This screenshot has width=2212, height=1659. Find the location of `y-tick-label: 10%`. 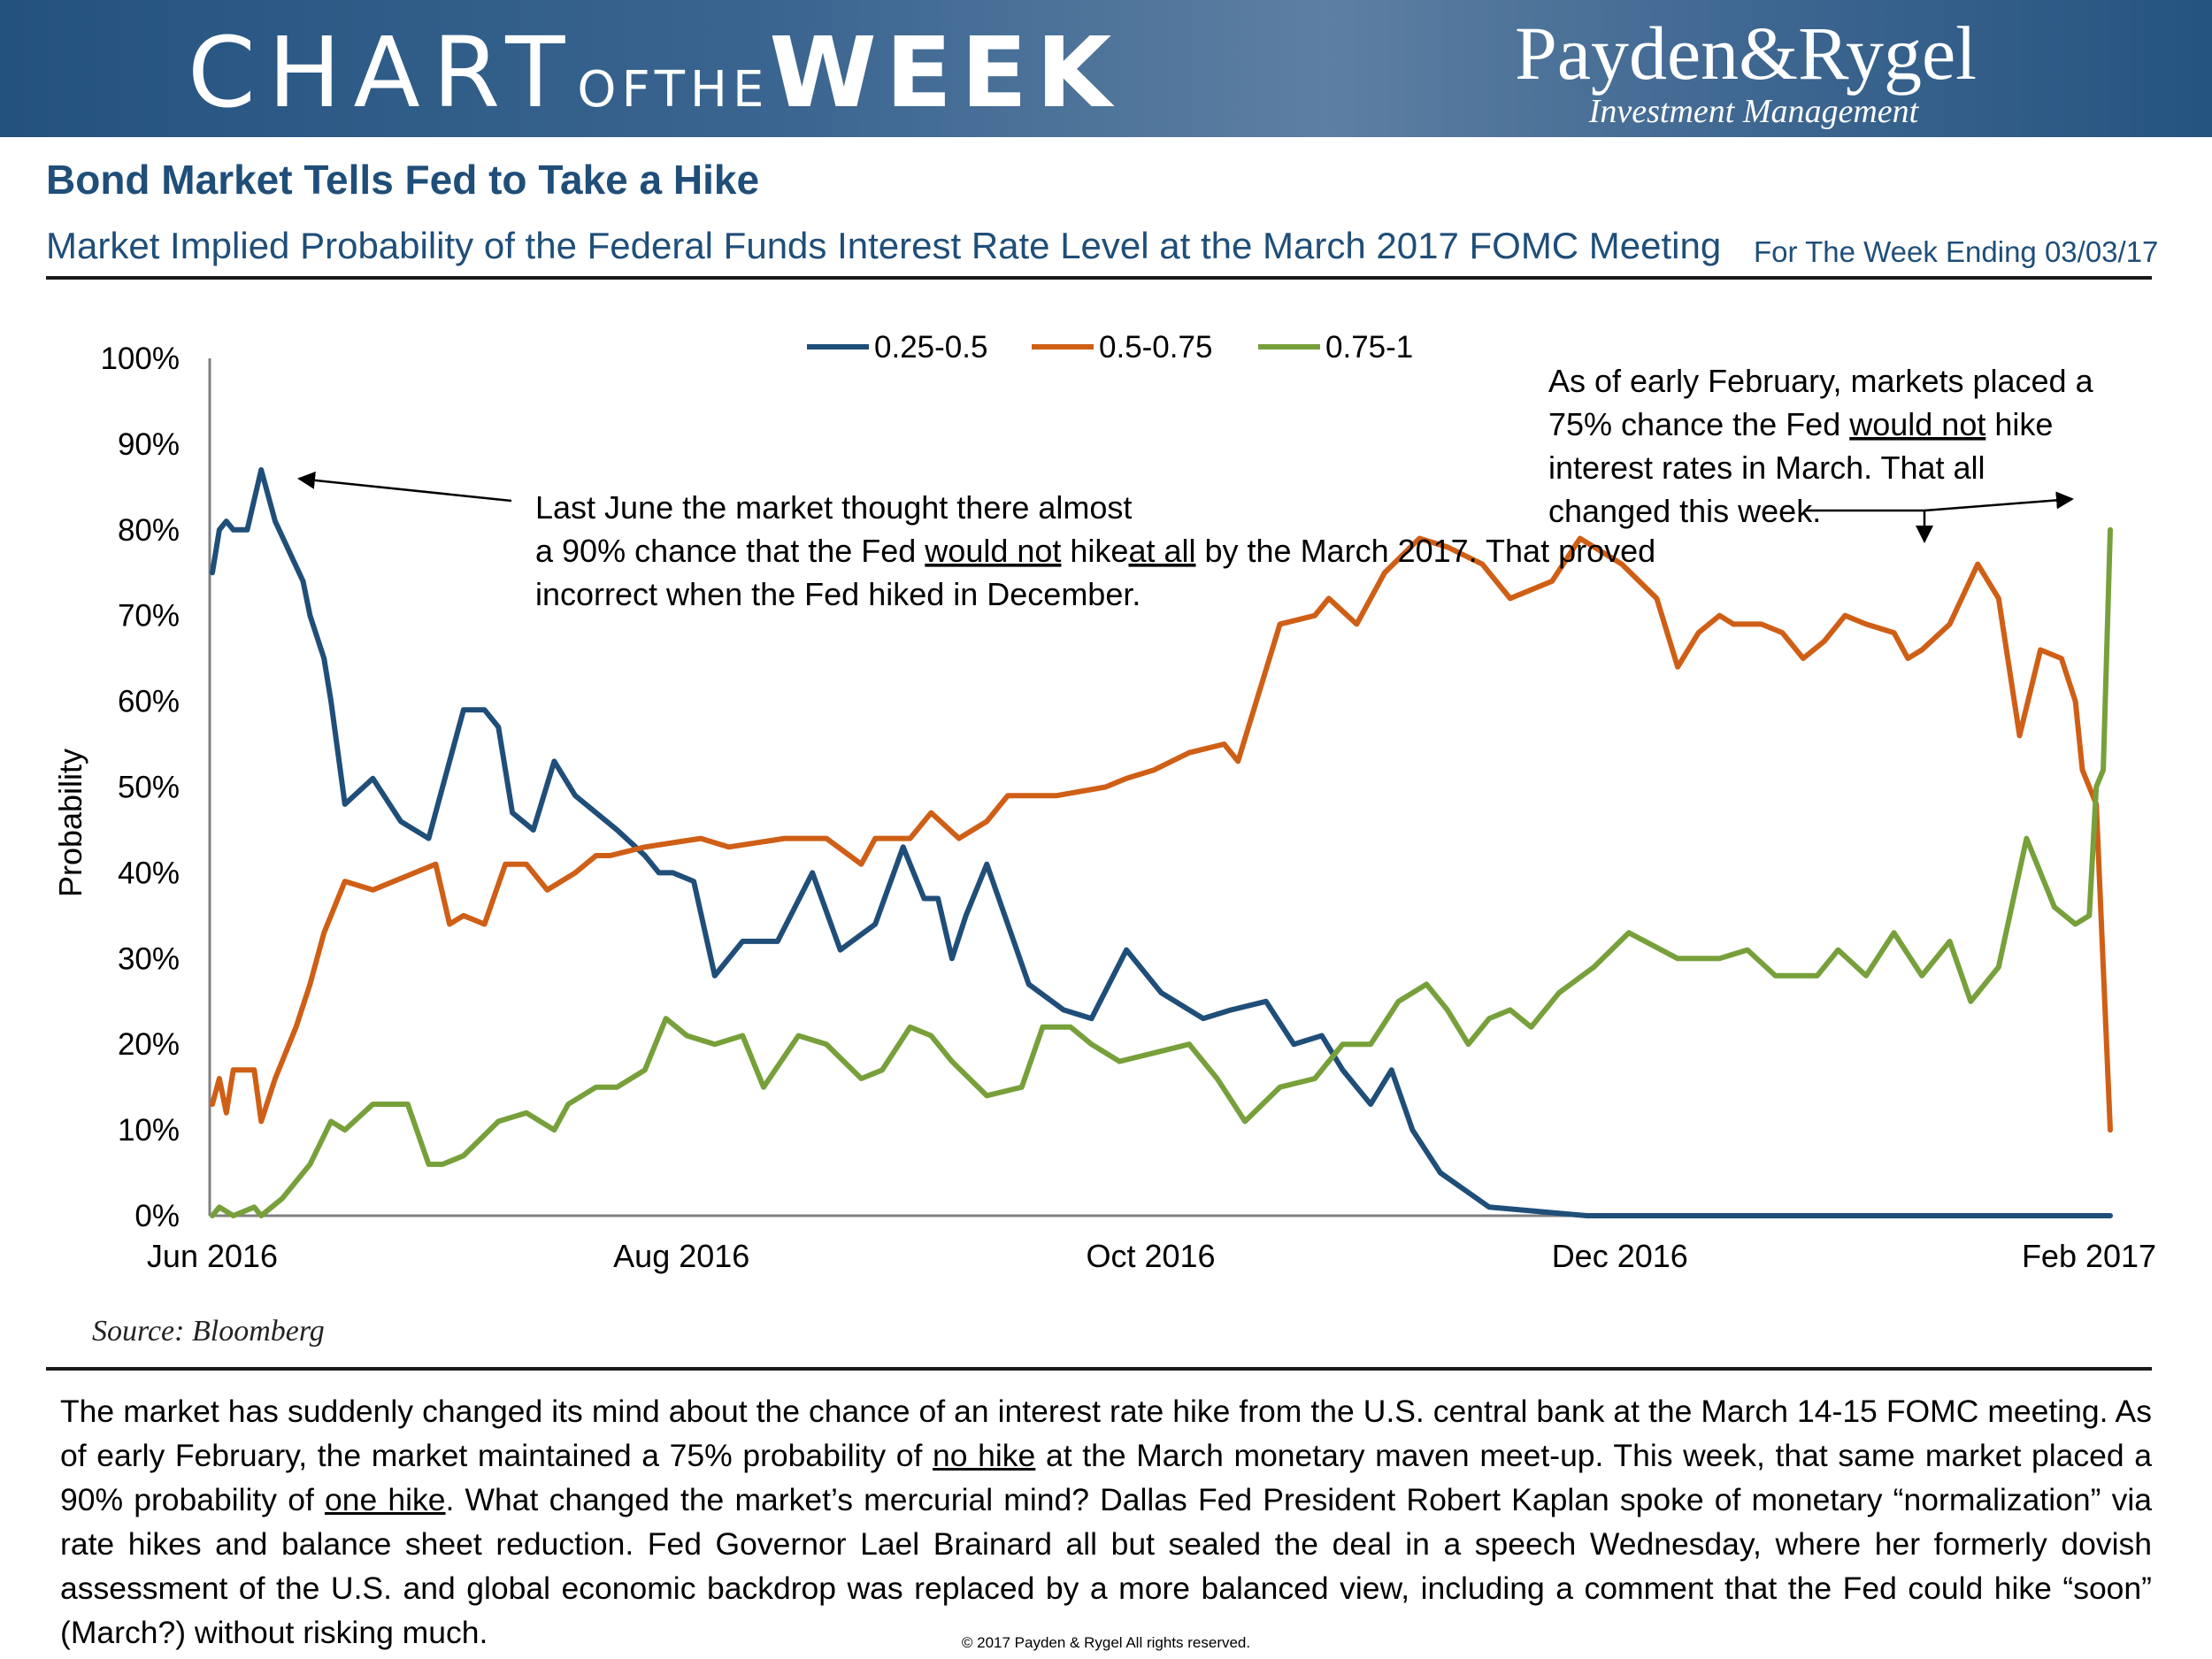

y-tick-label: 10% is located at coordinates (149, 1131).